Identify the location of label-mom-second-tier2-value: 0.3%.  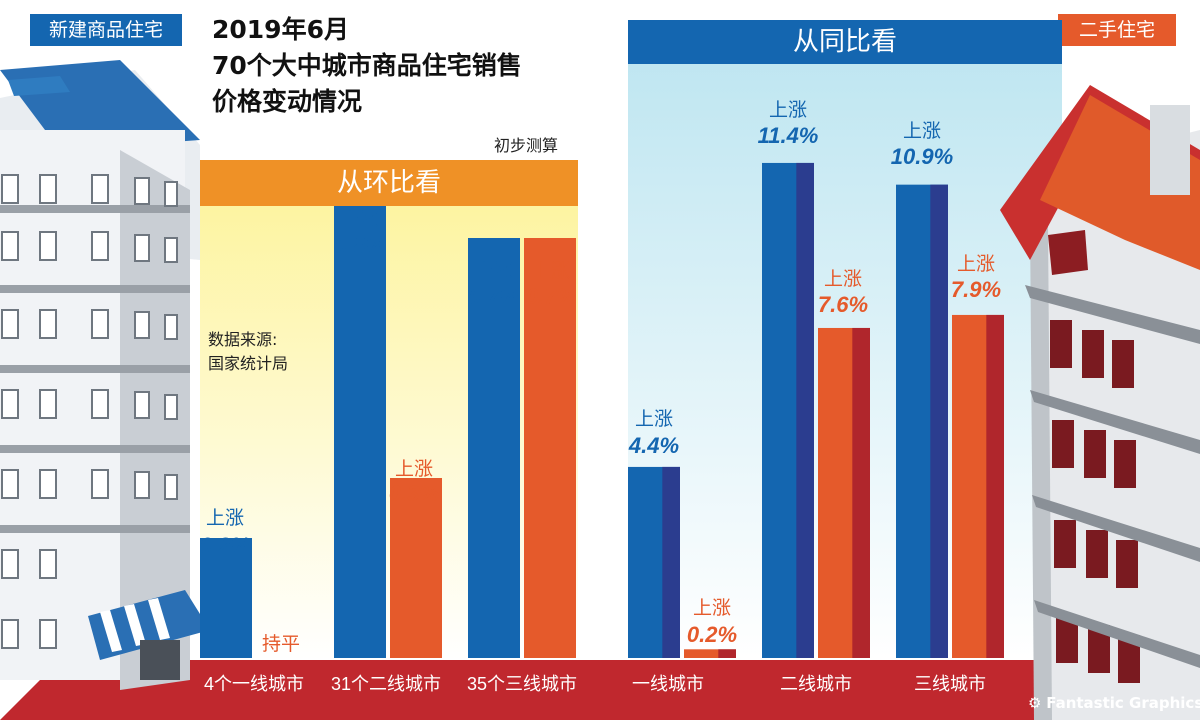
(414, 493).